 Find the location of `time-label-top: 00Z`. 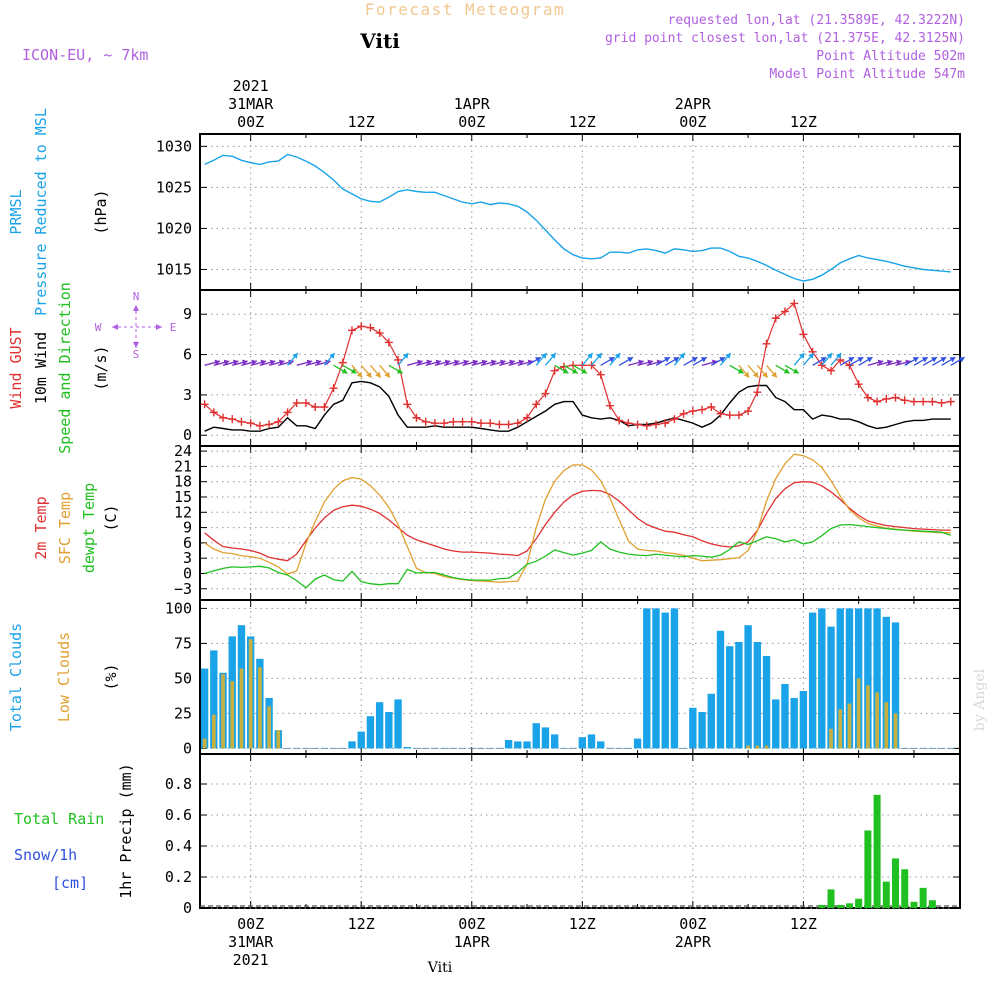

time-label-top: 00Z is located at coordinates (471, 122).